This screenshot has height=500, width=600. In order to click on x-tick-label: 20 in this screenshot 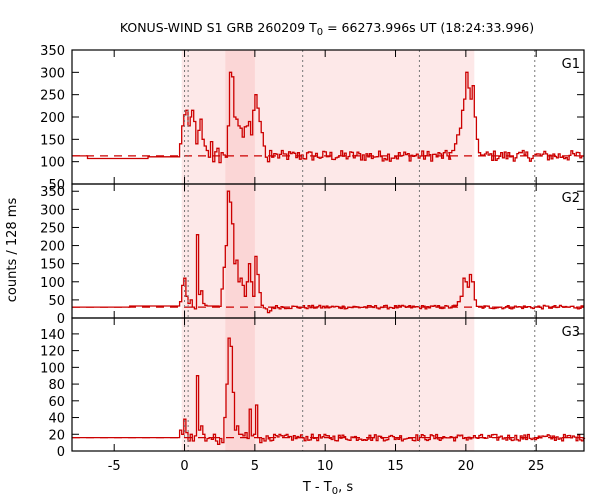, I will do `click(466, 466)`.